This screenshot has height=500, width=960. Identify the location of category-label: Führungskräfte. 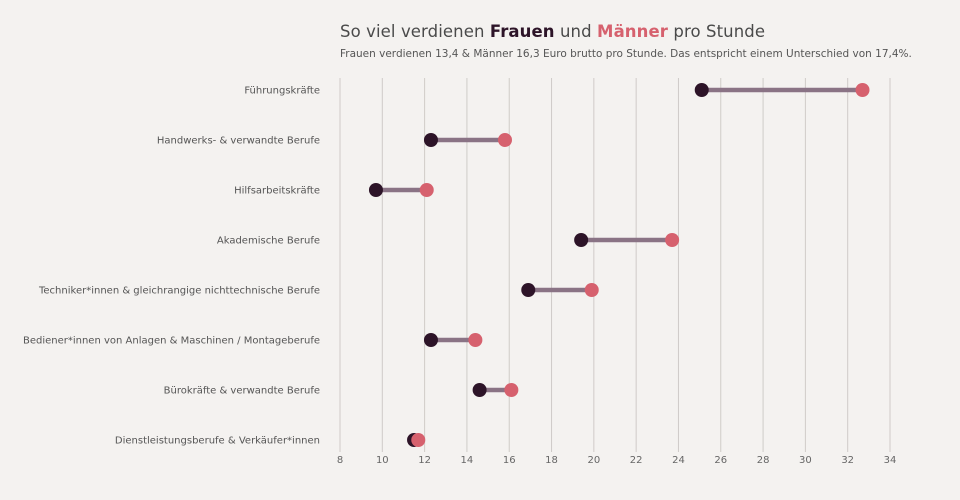
(282, 91).